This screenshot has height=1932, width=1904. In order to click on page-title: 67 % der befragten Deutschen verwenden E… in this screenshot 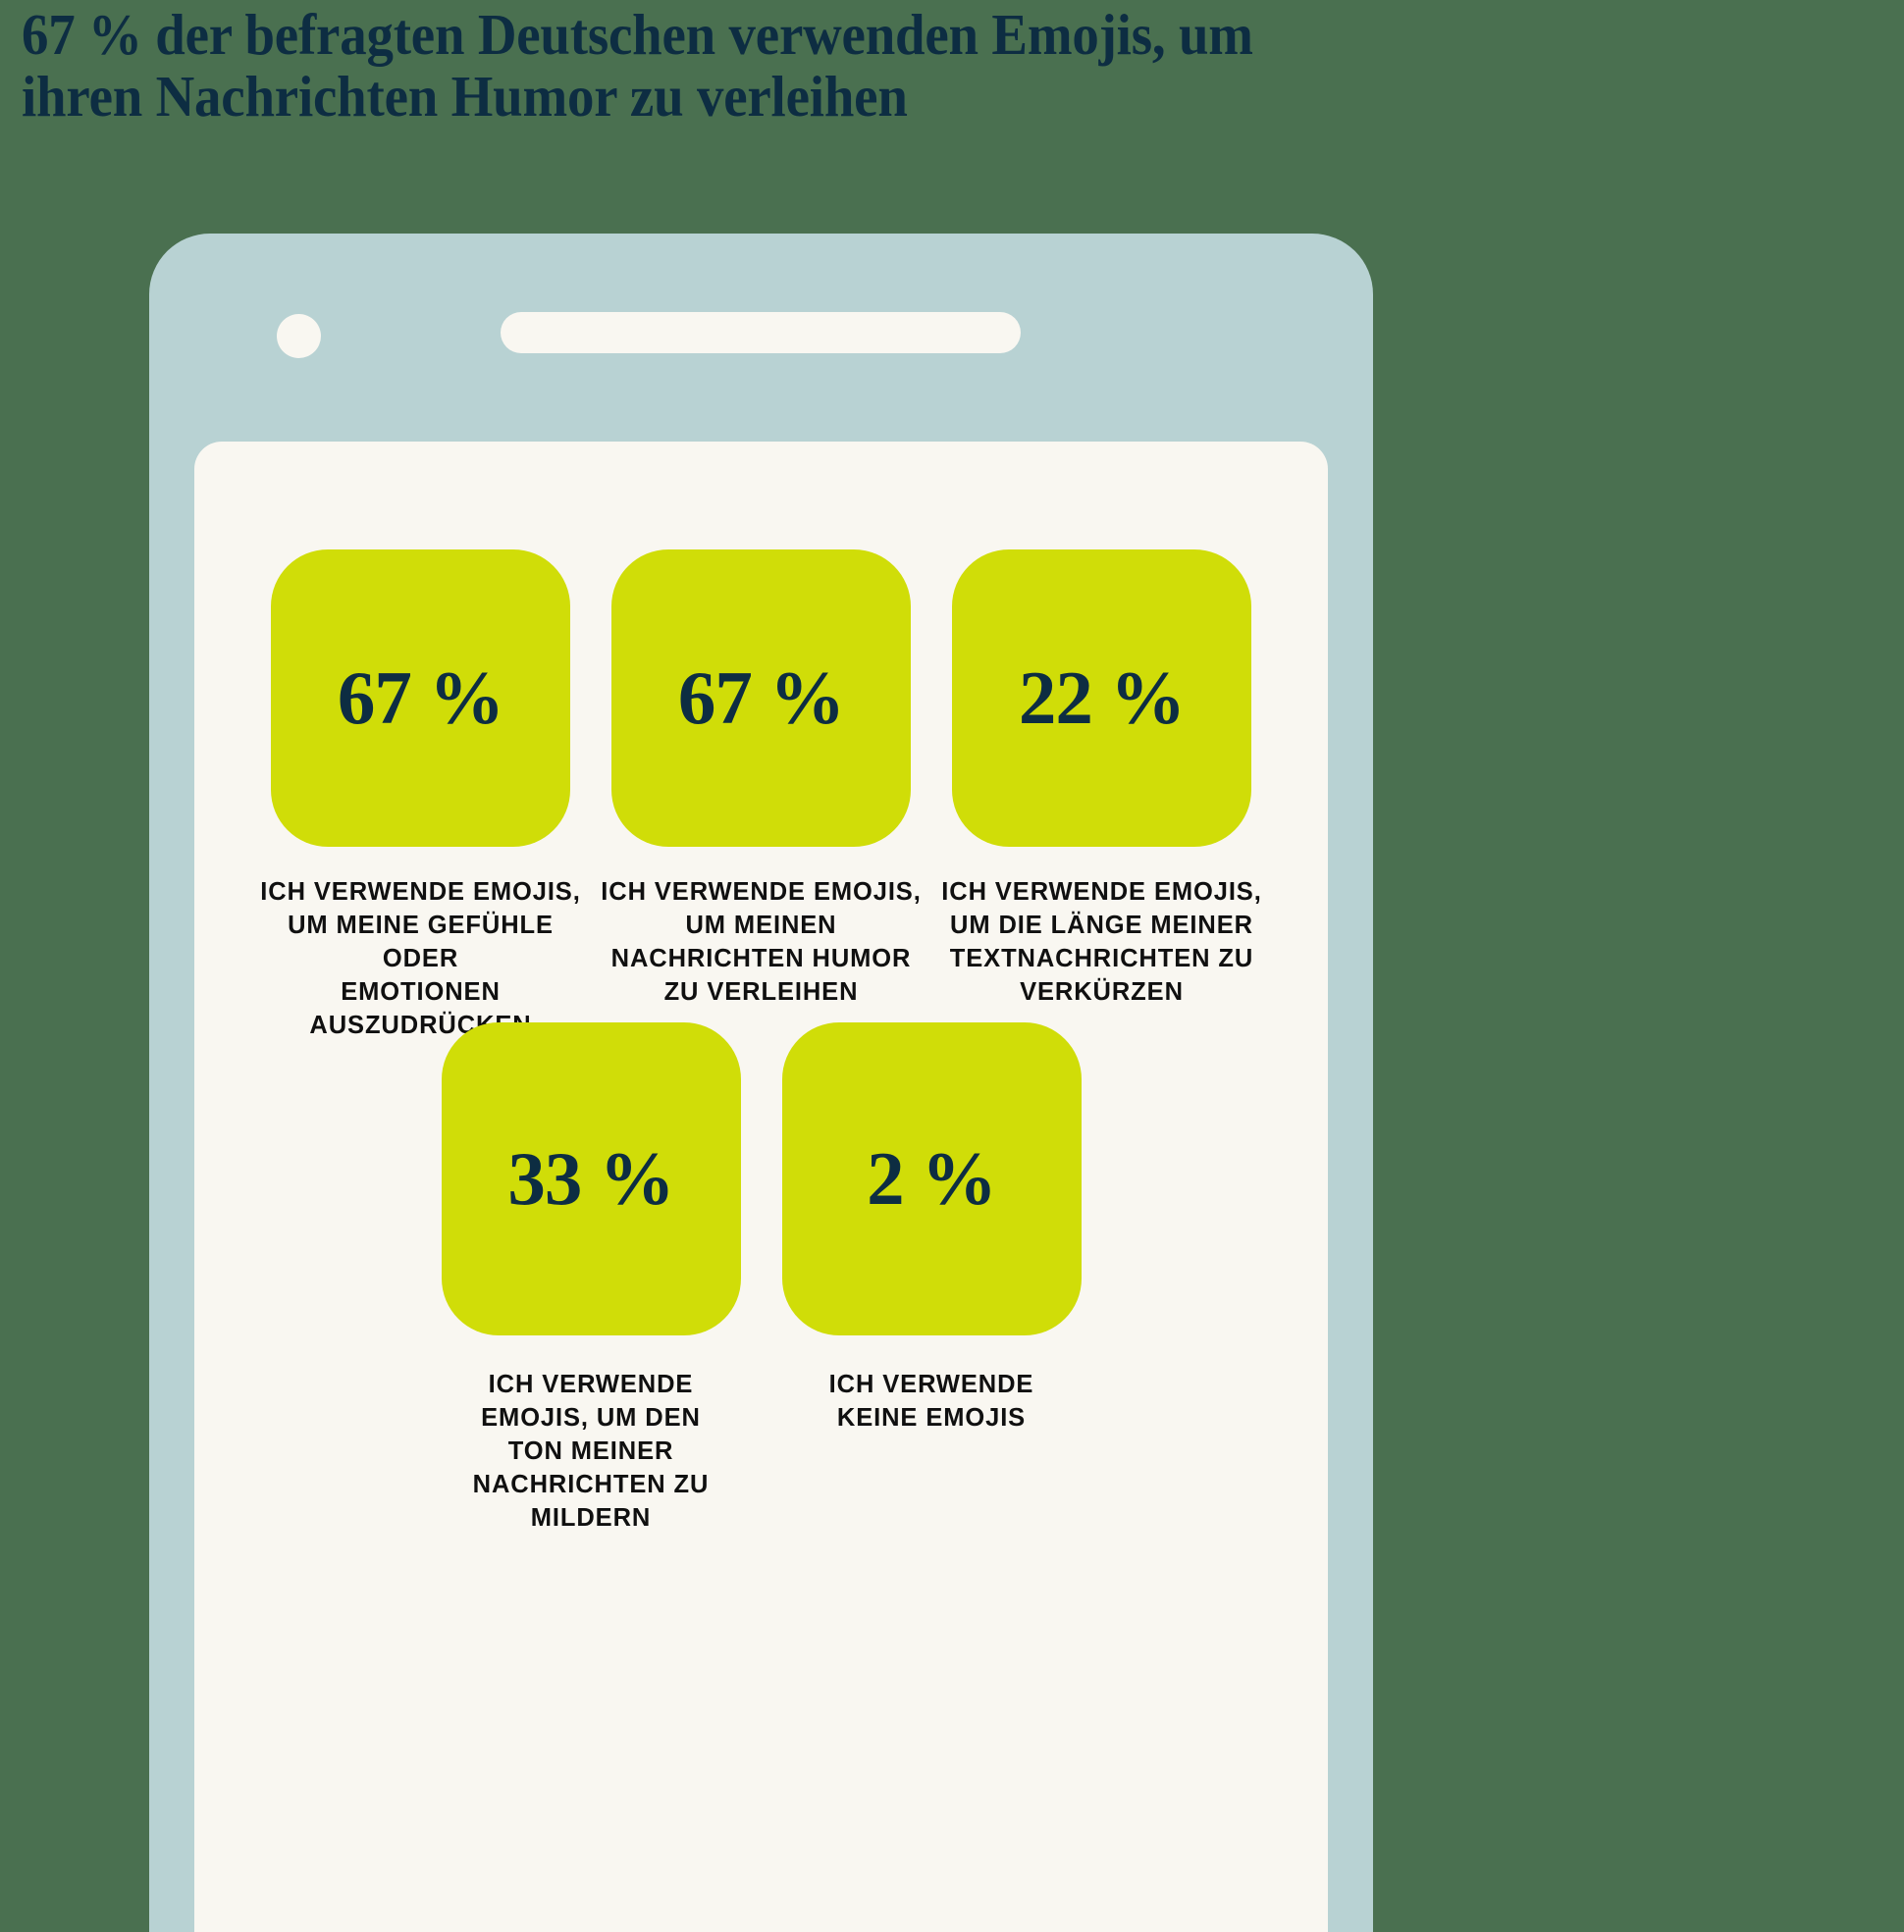, I will do `click(637, 66)`.